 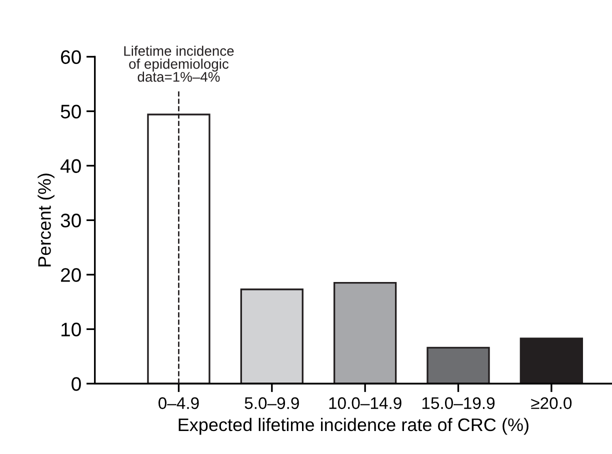 What do you see at coordinates (458, 403) in the screenshot?
I see `x-tick-label: 15.0–19.9` at bounding box center [458, 403].